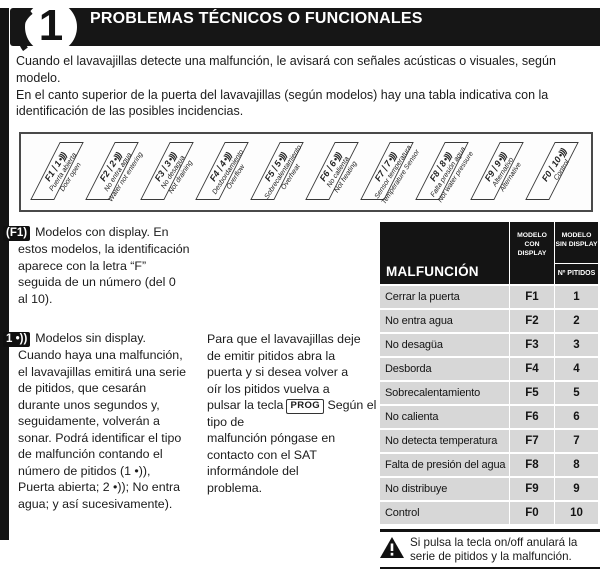 This screenshot has width=600, height=573. I want to click on warning-bottom-rule, so click(490, 568).